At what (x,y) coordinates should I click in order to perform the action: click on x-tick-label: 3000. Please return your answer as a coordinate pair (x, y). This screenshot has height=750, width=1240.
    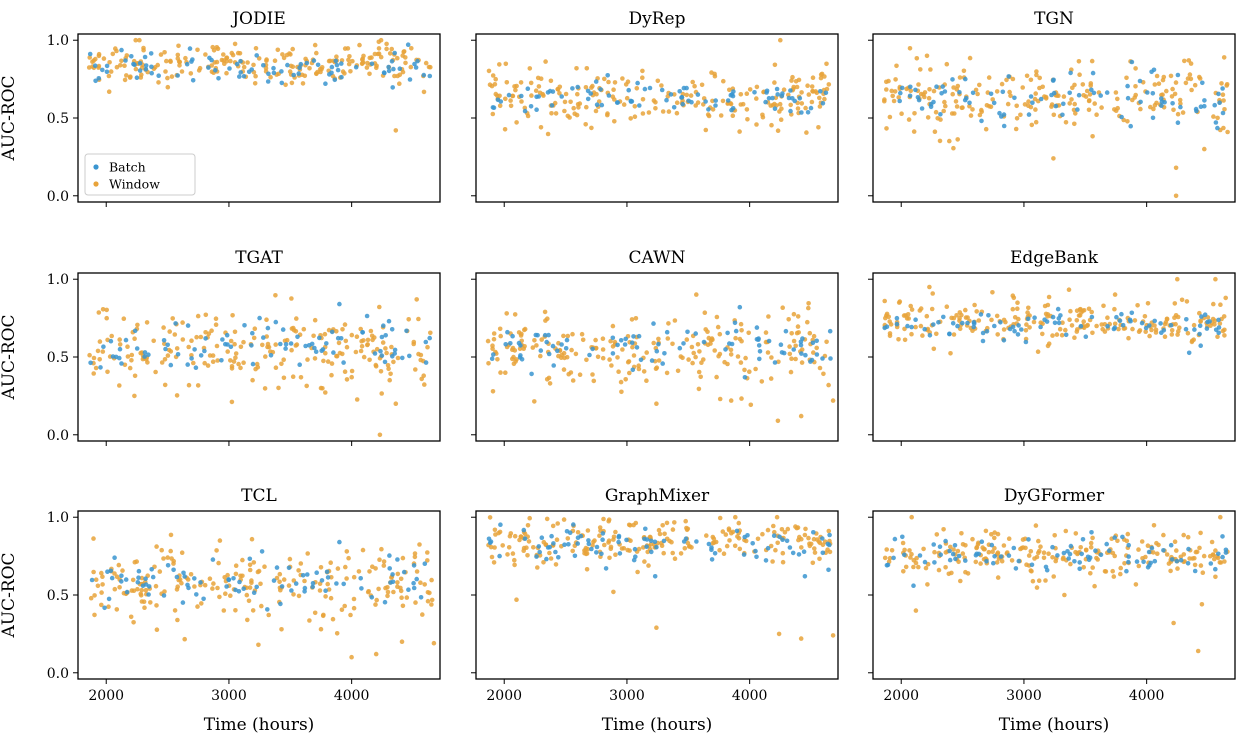
    Looking at the image, I should click on (1024, 696).